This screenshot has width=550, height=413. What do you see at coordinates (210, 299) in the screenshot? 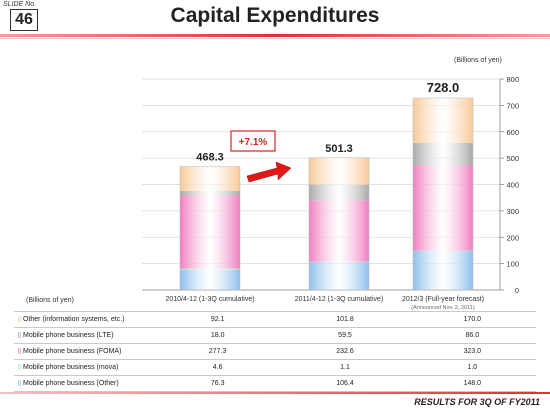
I see `category-label: 2010/4-12 (1-3Q cumulative)` at bounding box center [210, 299].